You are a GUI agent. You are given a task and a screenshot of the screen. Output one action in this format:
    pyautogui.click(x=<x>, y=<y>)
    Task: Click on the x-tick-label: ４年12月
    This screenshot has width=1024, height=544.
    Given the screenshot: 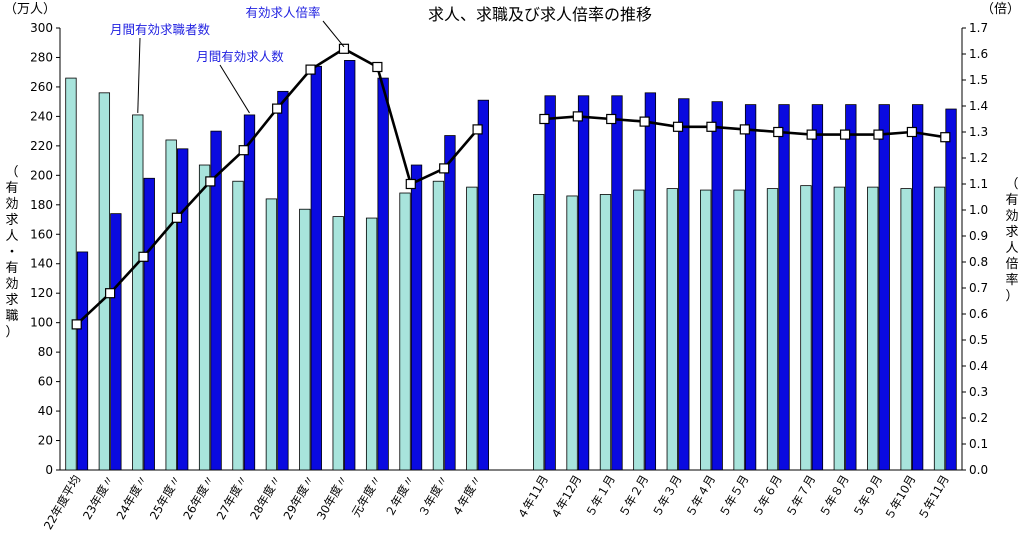 What is the action you would take?
    pyautogui.click(x=566, y=498)
    